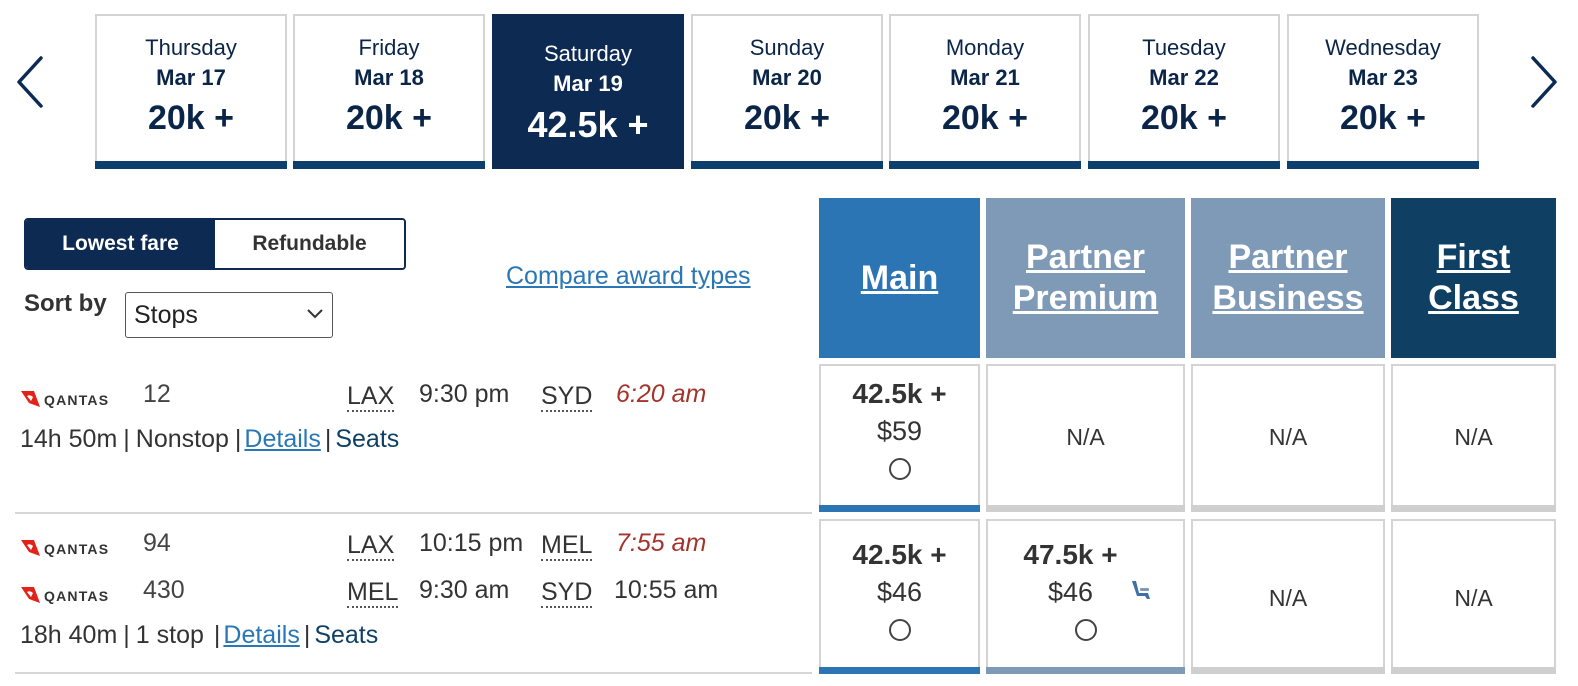  I want to click on arrival-time-next-day: 6:20 am, so click(661, 394).